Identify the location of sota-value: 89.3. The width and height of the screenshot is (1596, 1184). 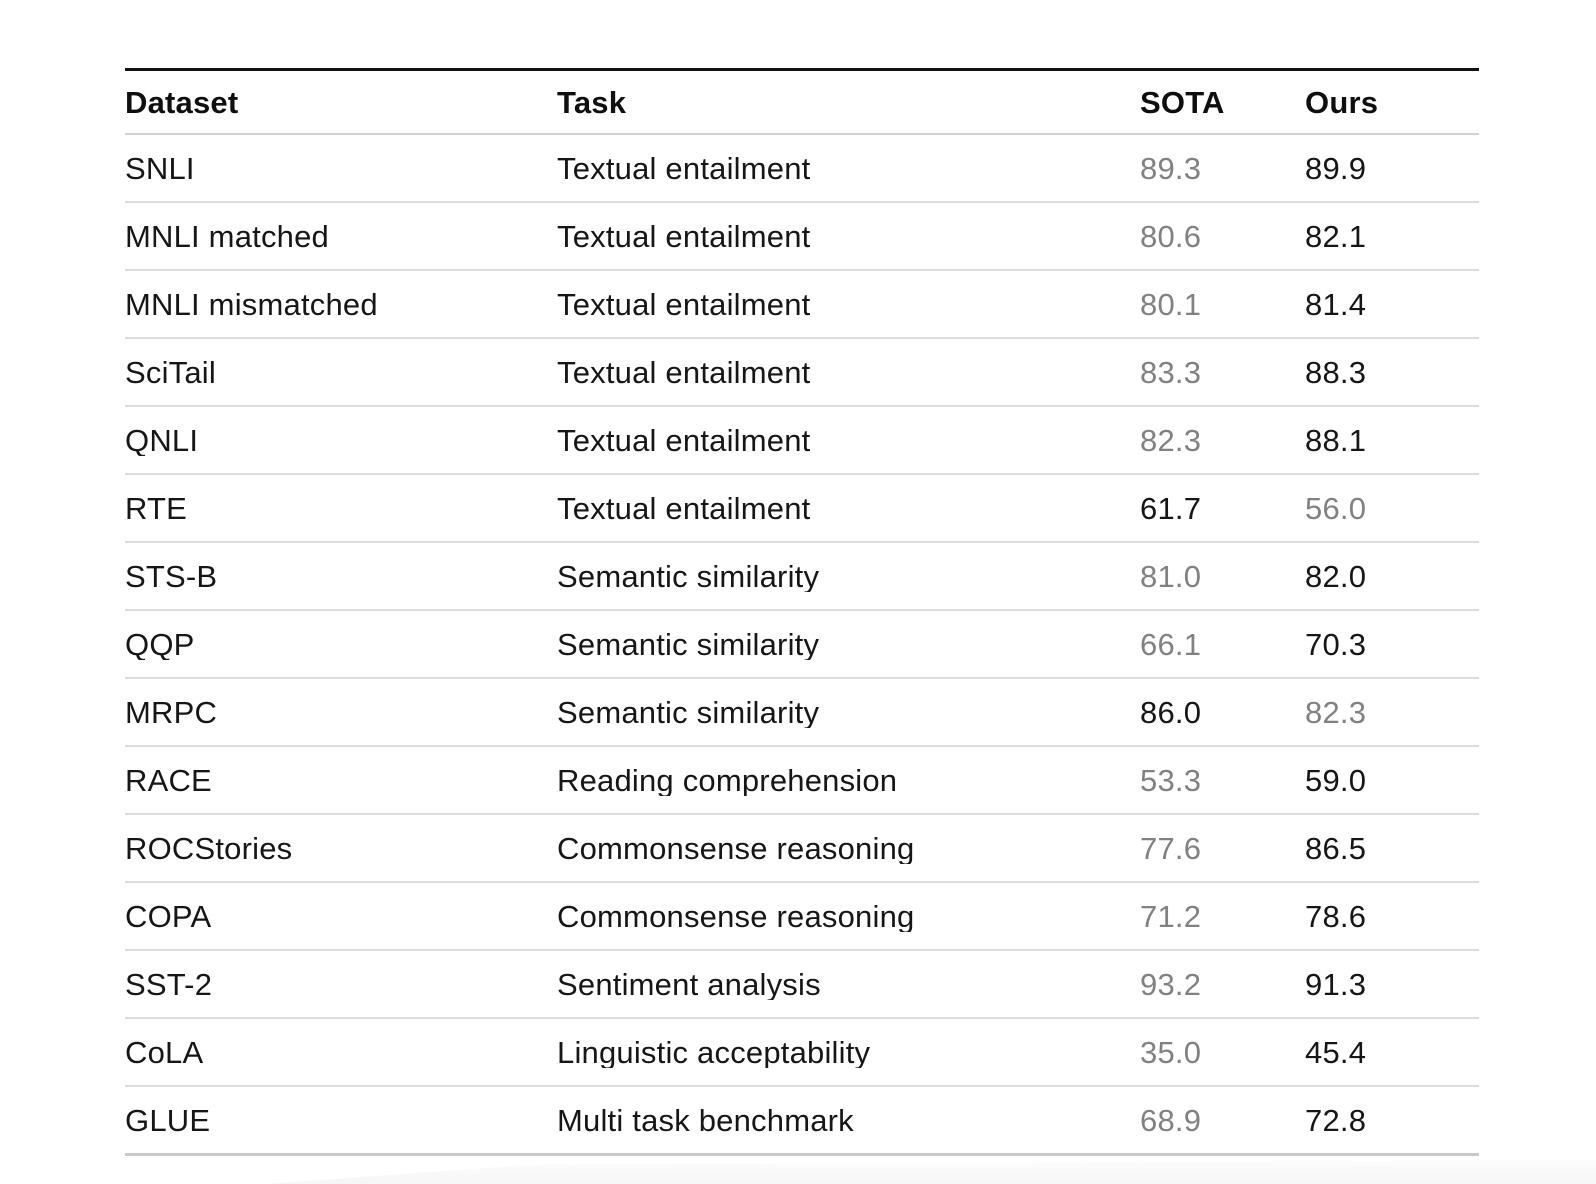
(1171, 168).